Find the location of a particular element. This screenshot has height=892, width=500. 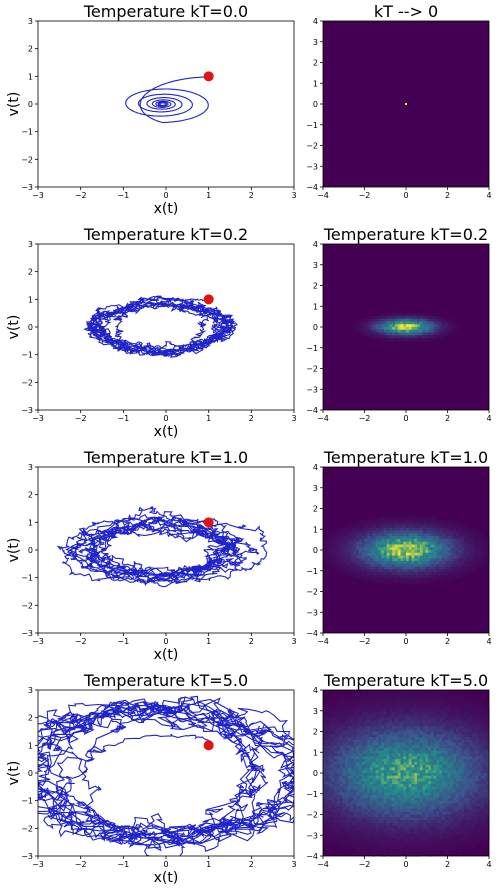

plot-frame is located at coordinates (166, 550).